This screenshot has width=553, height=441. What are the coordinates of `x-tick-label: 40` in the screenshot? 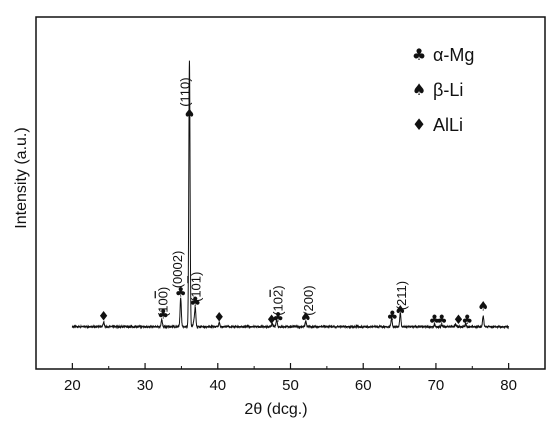 It's located at (217, 385).